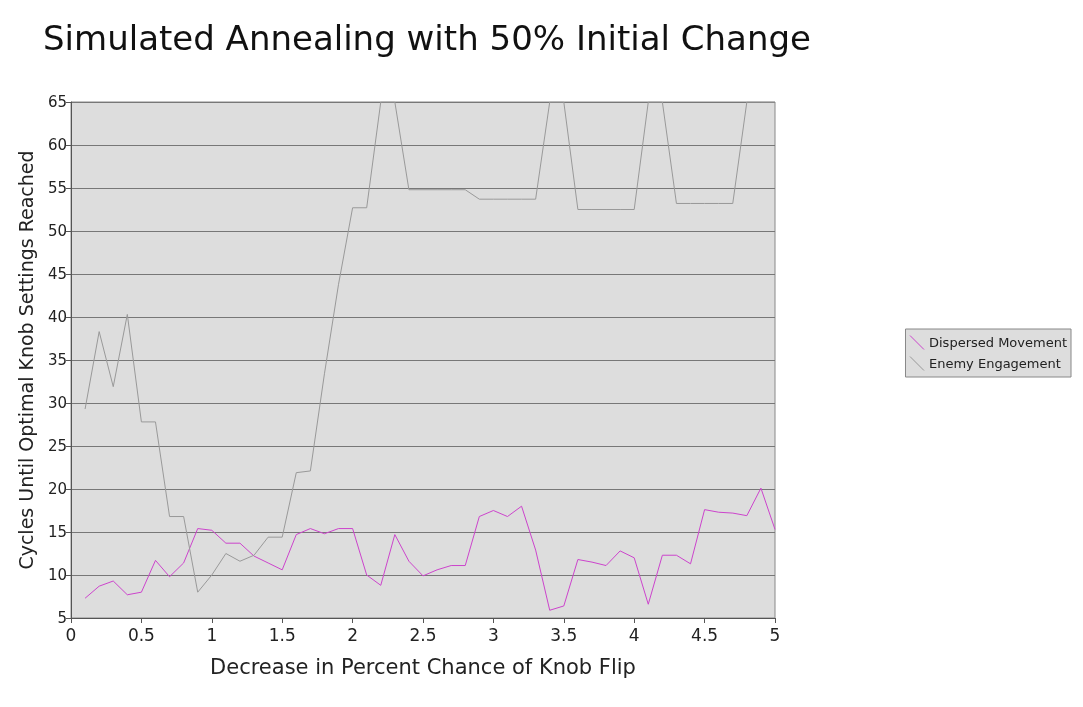 This screenshot has width=1083, height=707. What do you see at coordinates (282, 634) in the screenshot?
I see `x-tick-label: 1.5` at bounding box center [282, 634].